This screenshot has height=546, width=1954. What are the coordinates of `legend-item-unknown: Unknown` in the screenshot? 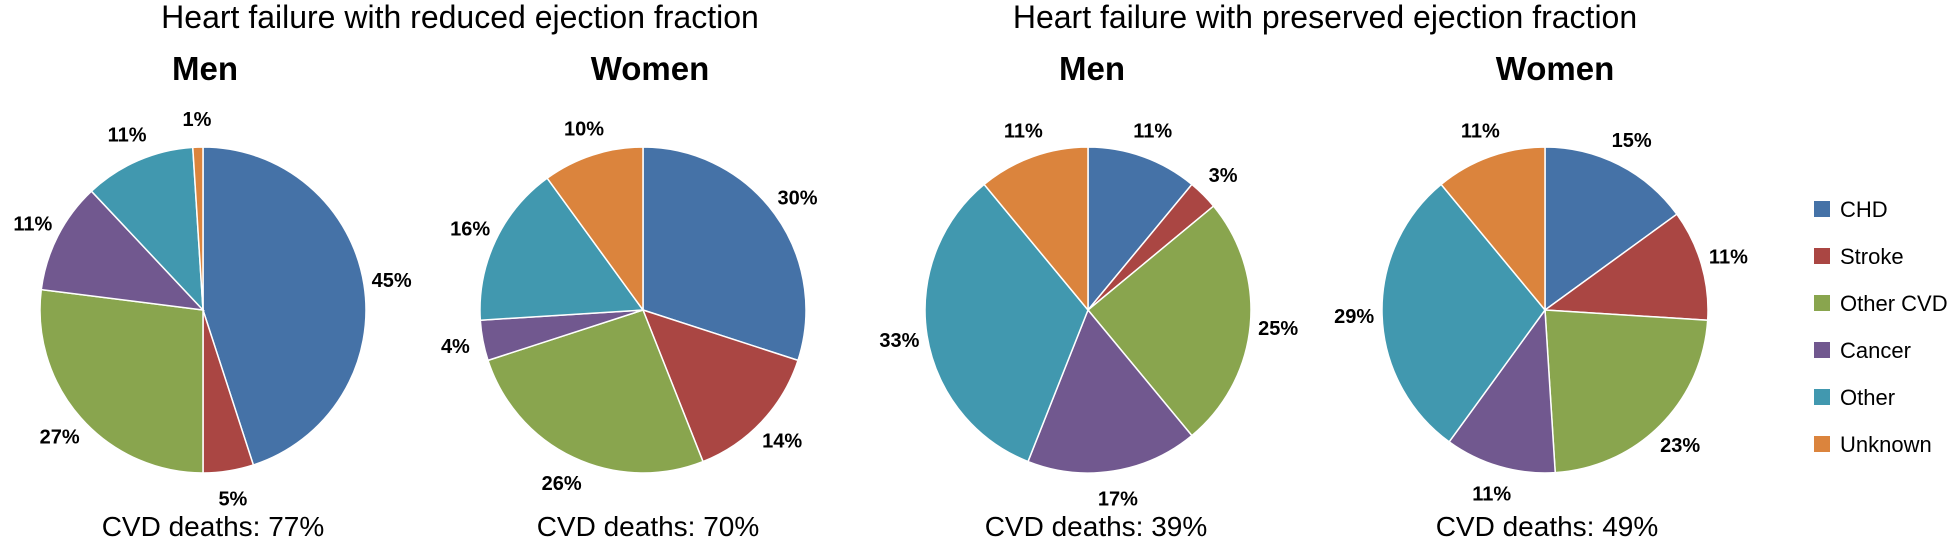 It's located at (1873, 444).